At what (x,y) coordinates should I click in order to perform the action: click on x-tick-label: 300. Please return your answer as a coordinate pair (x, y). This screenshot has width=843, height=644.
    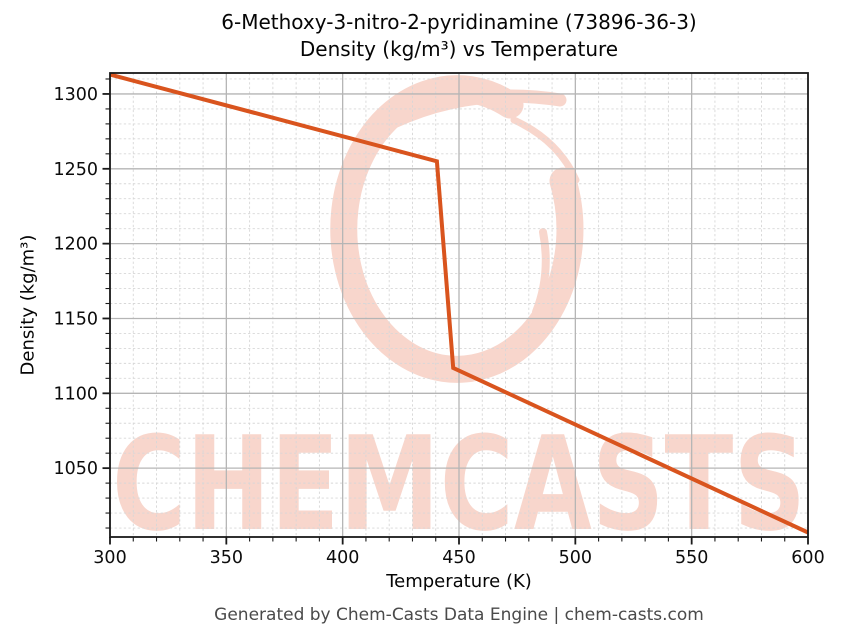
    Looking at the image, I should click on (109, 558).